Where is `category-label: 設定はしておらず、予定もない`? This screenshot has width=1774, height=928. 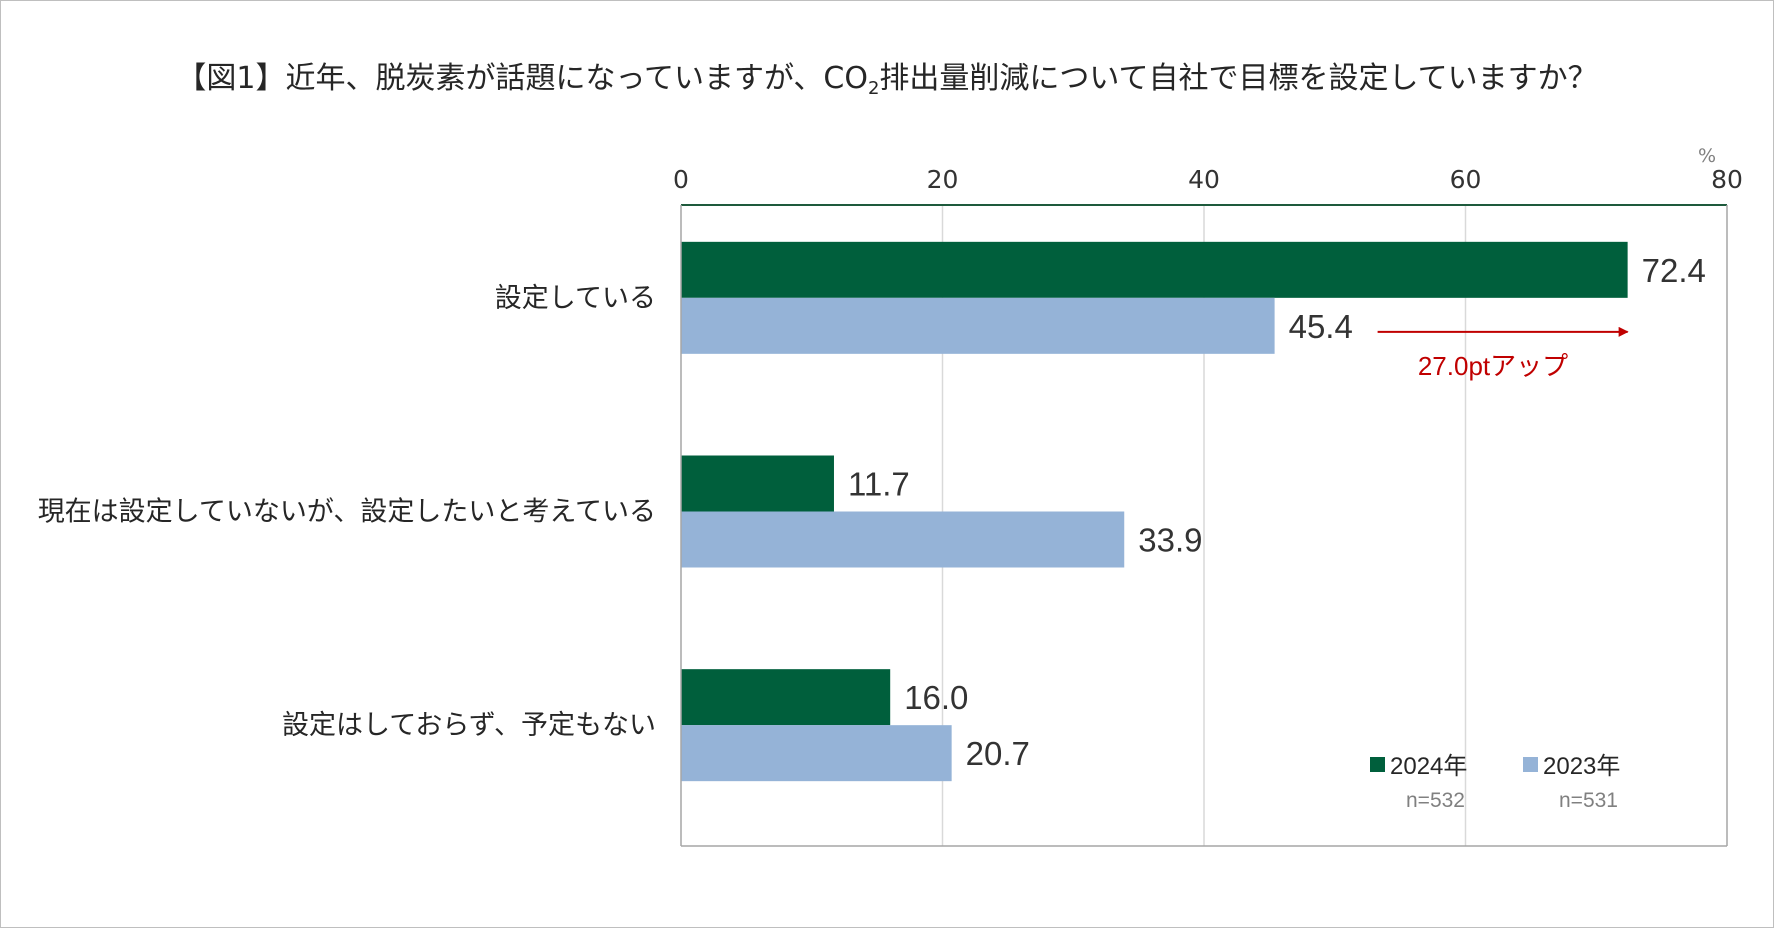 category-label: 設定はしておらず、予定もない is located at coordinates (469, 725).